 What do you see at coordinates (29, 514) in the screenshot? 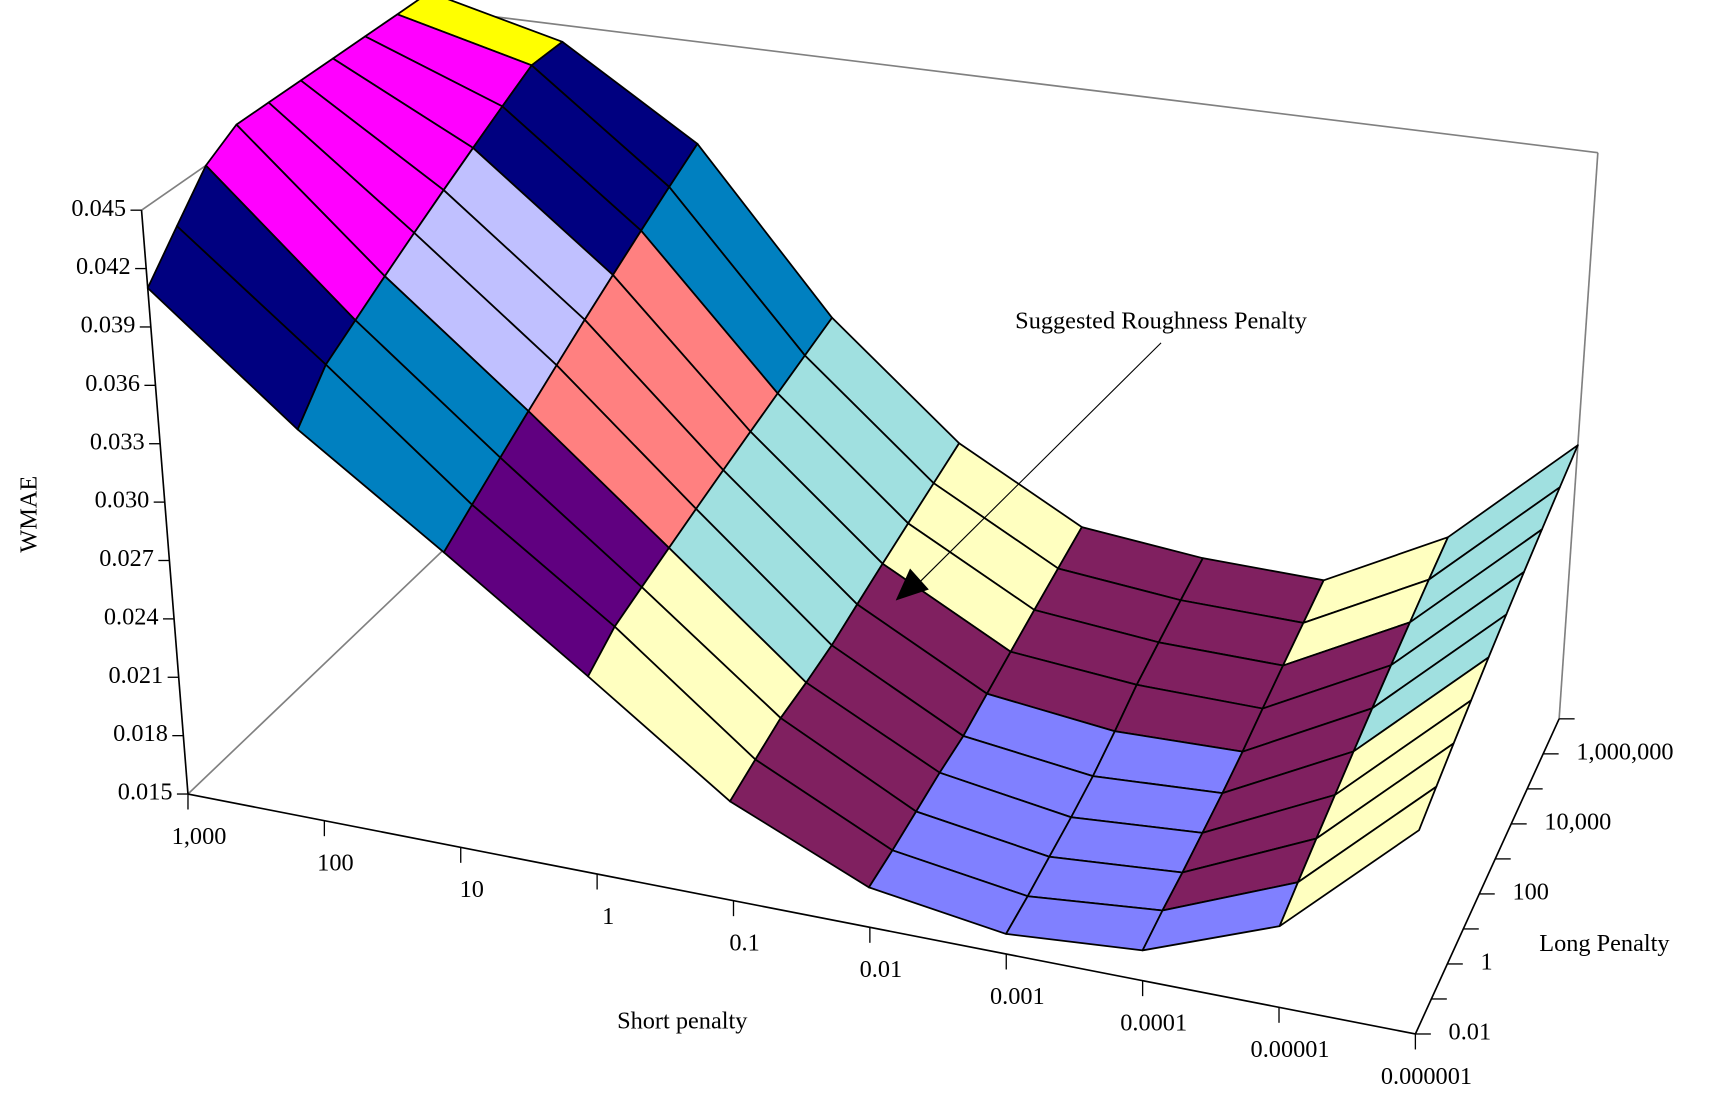
I see `z-axis-title: WMAE` at bounding box center [29, 514].